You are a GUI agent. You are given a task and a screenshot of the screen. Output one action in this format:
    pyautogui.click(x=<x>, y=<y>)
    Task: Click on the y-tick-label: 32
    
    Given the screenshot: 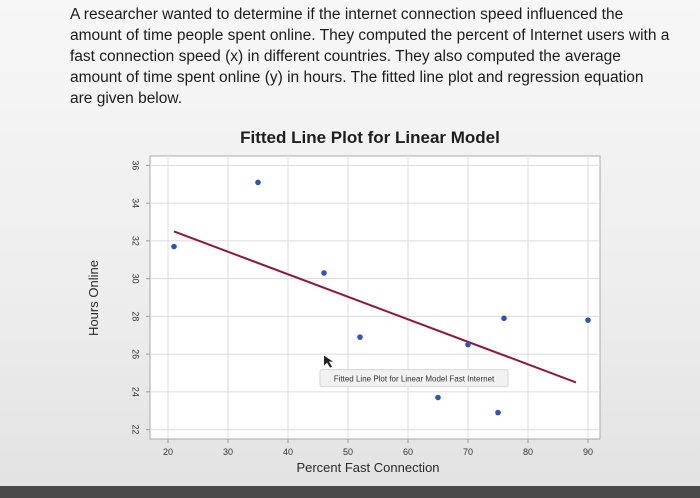 What is the action you would take?
    pyautogui.click(x=136, y=241)
    